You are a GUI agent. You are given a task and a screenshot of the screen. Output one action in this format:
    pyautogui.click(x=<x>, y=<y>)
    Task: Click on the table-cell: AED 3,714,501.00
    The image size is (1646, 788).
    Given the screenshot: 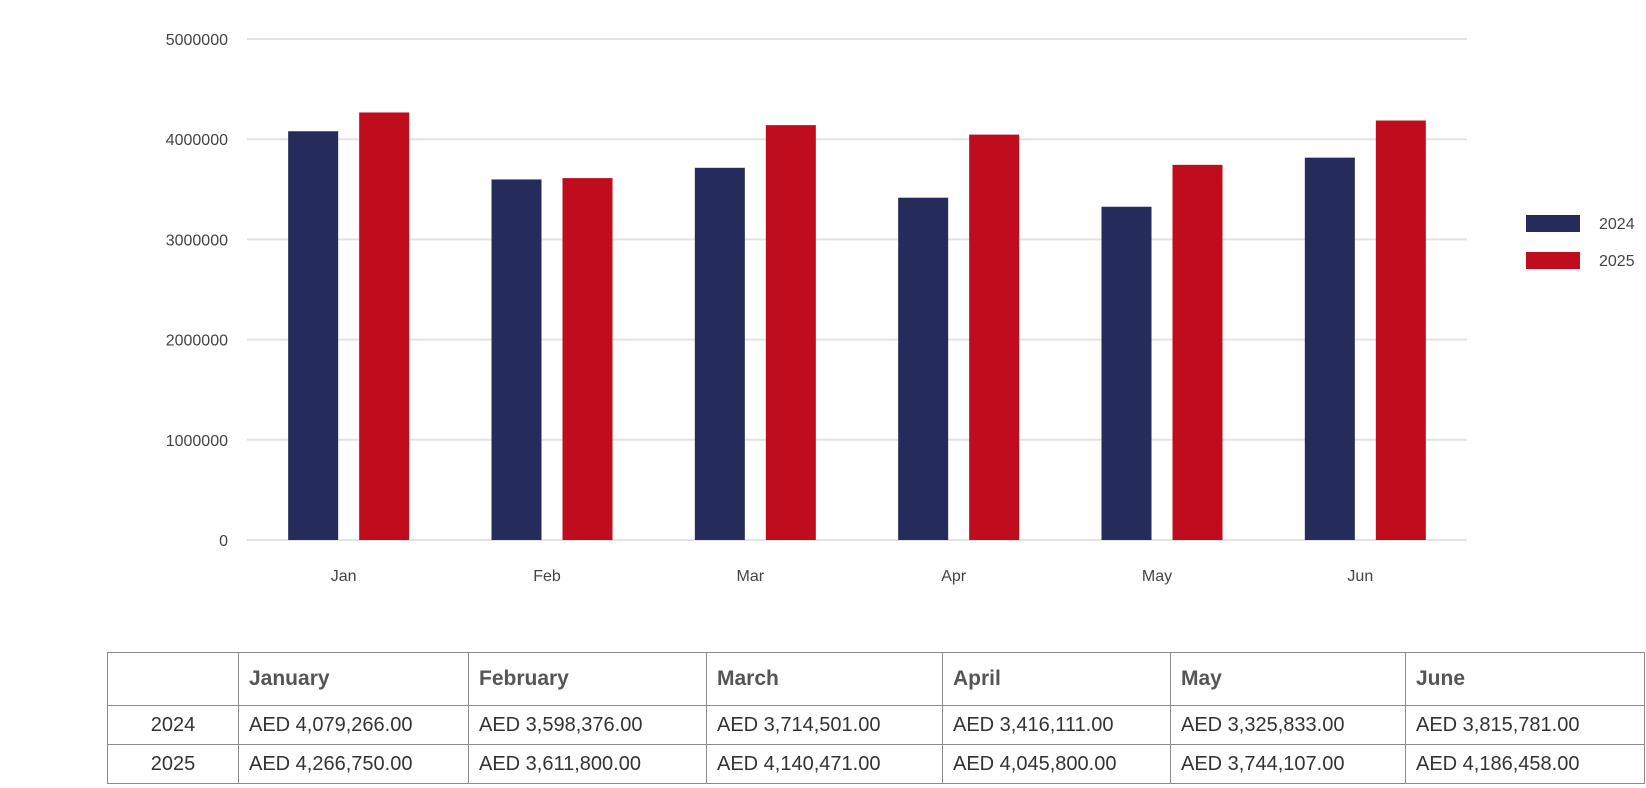 What is the action you would take?
    pyautogui.click(x=824, y=725)
    